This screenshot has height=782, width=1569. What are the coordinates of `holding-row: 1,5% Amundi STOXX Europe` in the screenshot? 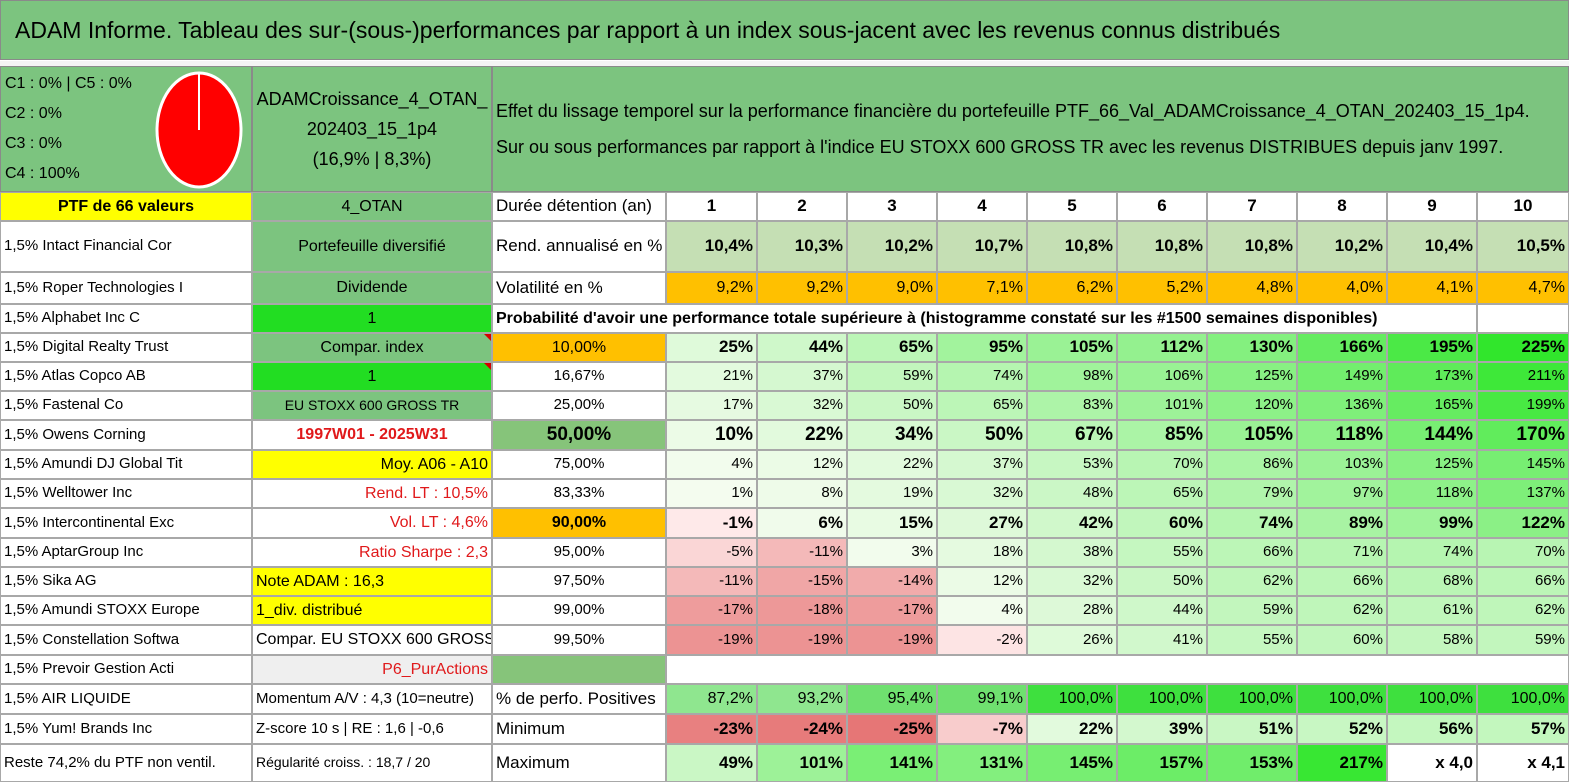 It's located at (126, 610).